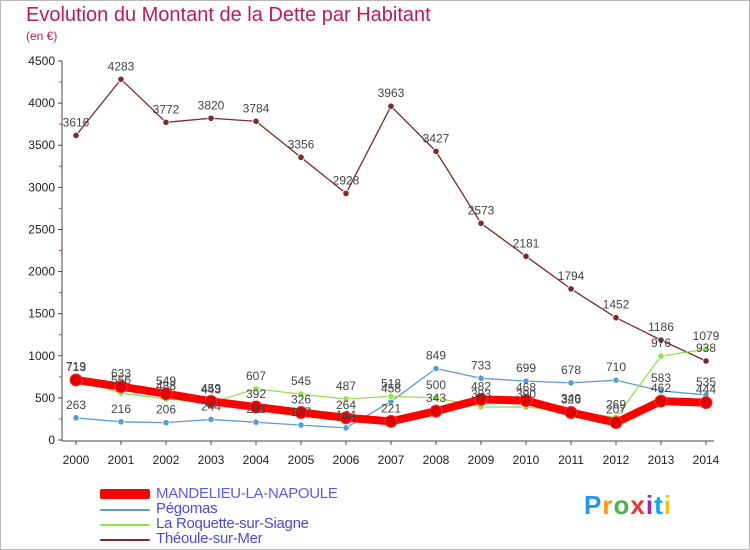 Image resolution: width=750 pixels, height=550 pixels. Describe the element at coordinates (593, 505) in the screenshot. I see `logo-letter: P` at that location.